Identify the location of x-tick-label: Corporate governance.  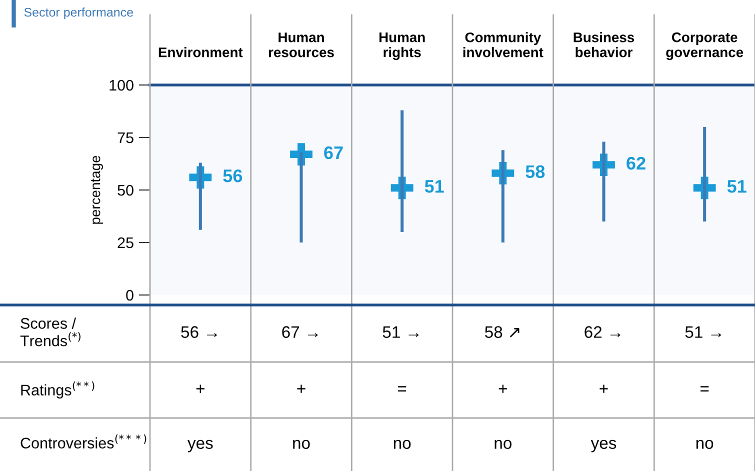
(705, 46).